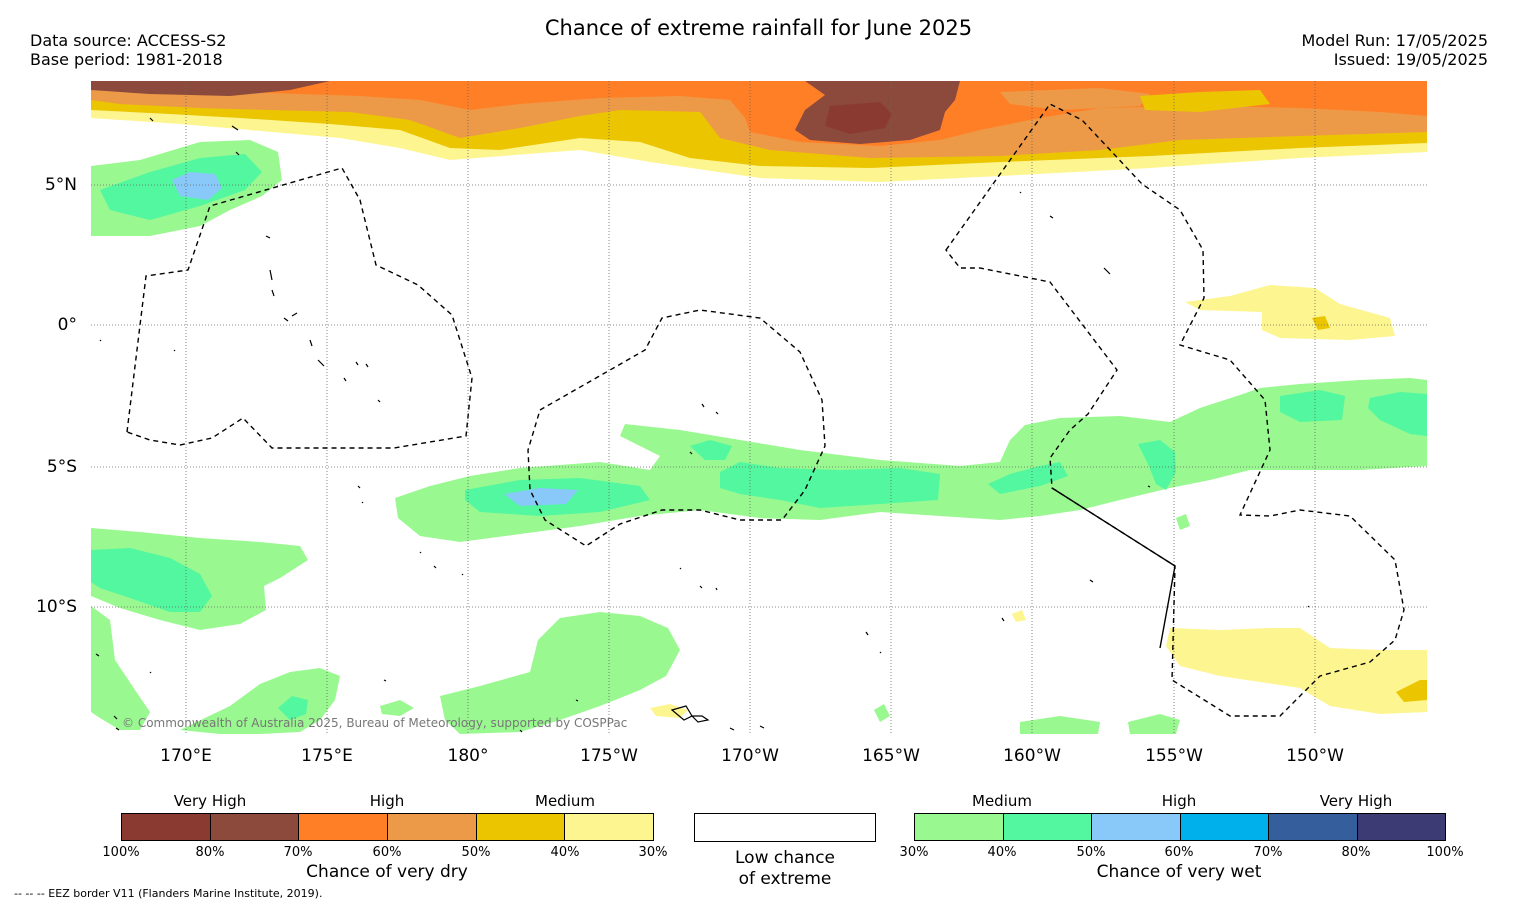  What do you see at coordinates (560, 673) in the screenshot?
I see `wet-30-south2` at bounding box center [560, 673].